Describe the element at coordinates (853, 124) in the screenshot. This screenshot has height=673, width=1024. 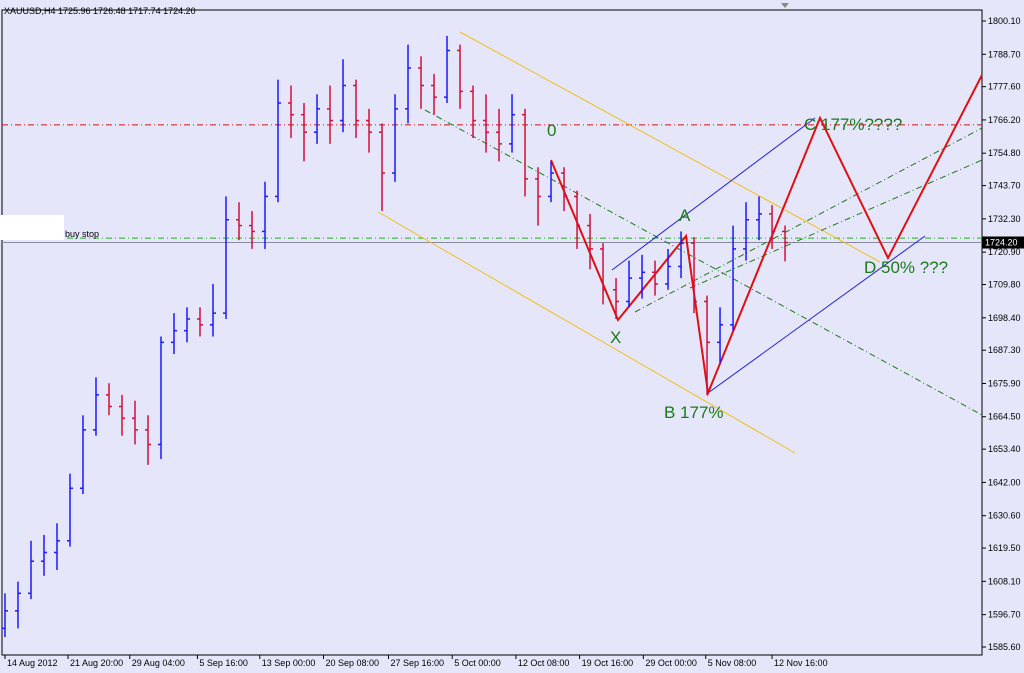
I see `annotation: C 177%????` at that location.